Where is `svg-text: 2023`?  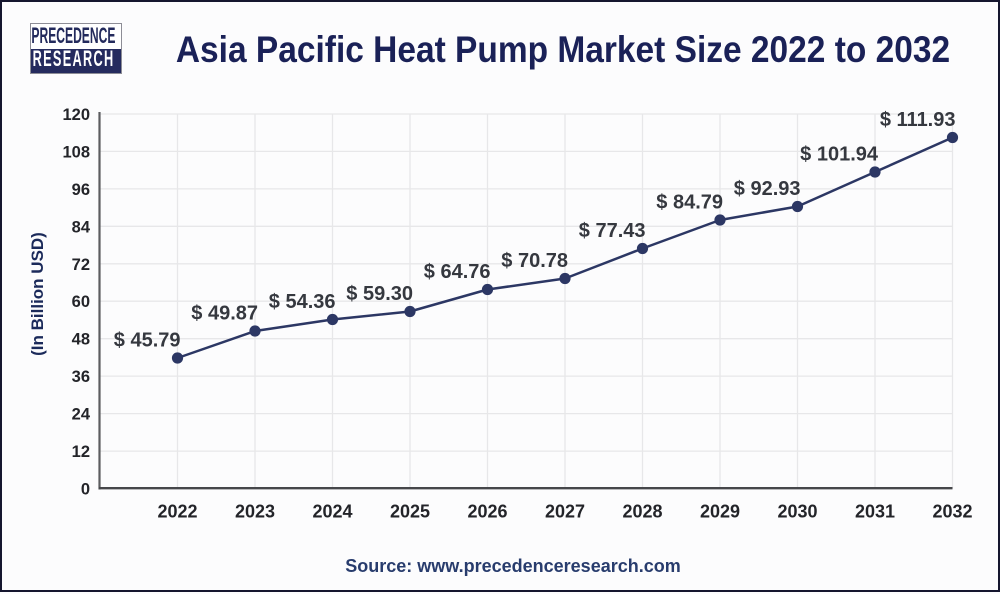 svg-text: 2023 is located at coordinates (255, 512).